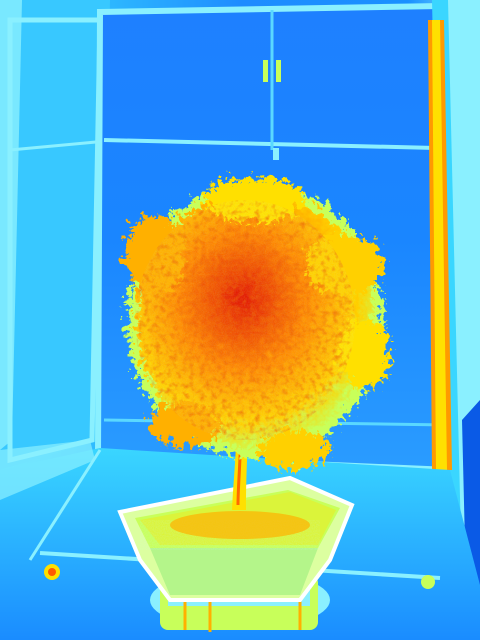 The height and width of the screenshot is (640, 480). What do you see at coordinates (265, 71) in the screenshot?
I see `cabinet-handle-left` at bounding box center [265, 71].